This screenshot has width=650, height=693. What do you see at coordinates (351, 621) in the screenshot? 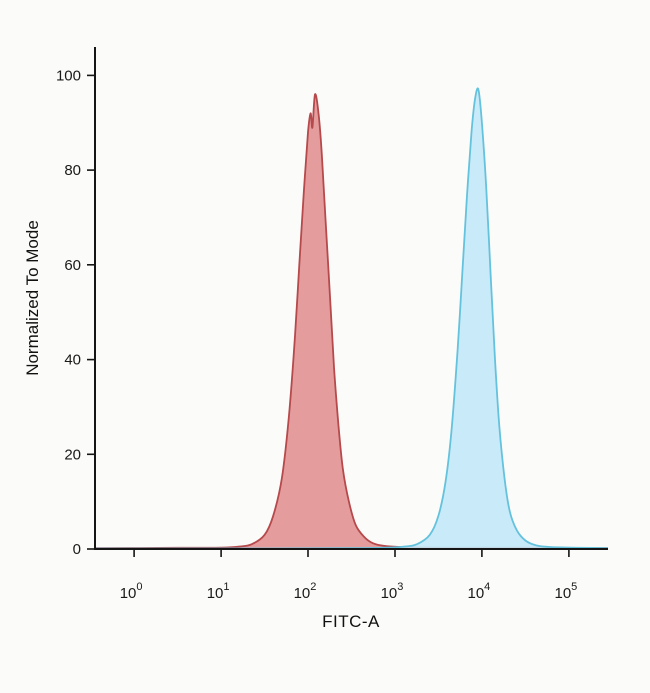
I see `x-axis-title: FITC-A` at bounding box center [351, 621].